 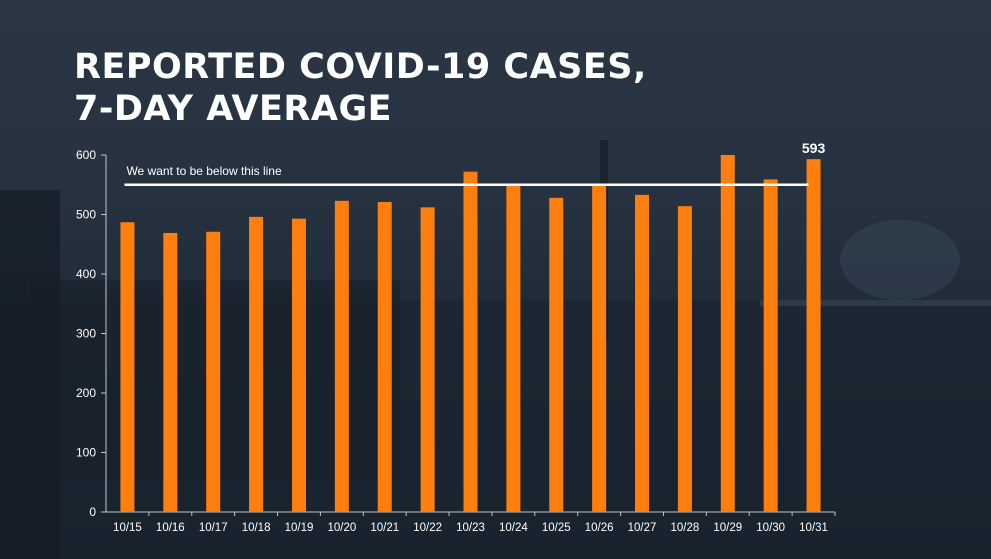 What do you see at coordinates (470, 528) in the screenshot?
I see `x-tick-label: 10/23` at bounding box center [470, 528].